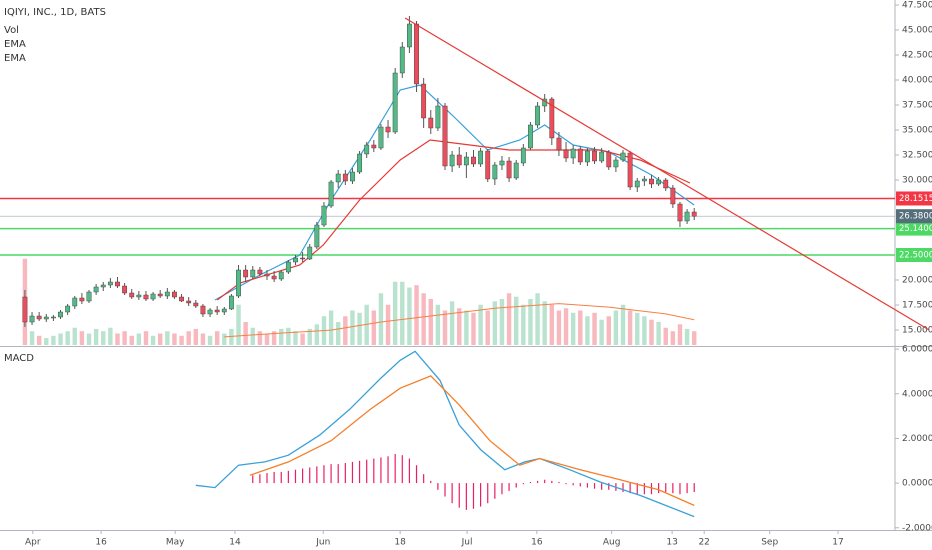  I want to click on x-tick-label: 17, so click(837, 543).